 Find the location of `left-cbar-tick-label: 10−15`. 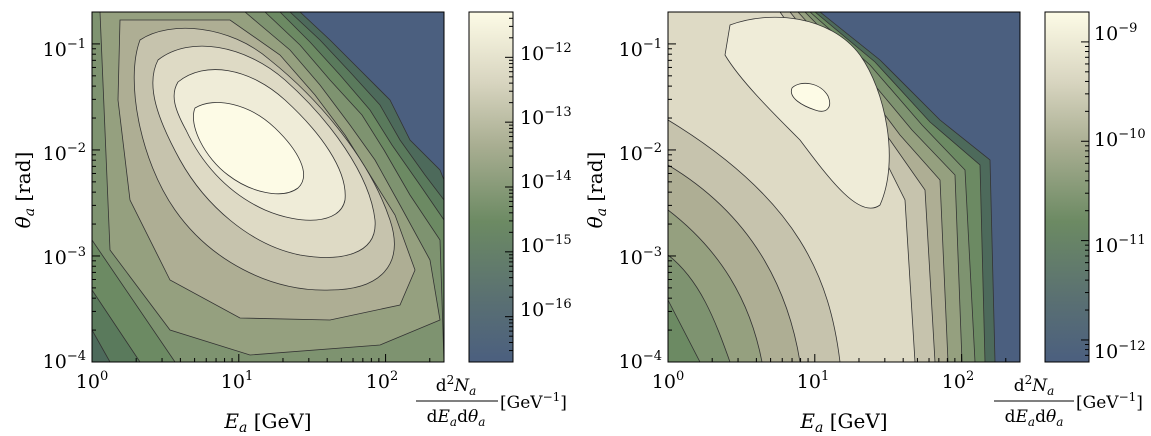

left-cbar-tick-label: 10−15 is located at coordinates (546, 245).